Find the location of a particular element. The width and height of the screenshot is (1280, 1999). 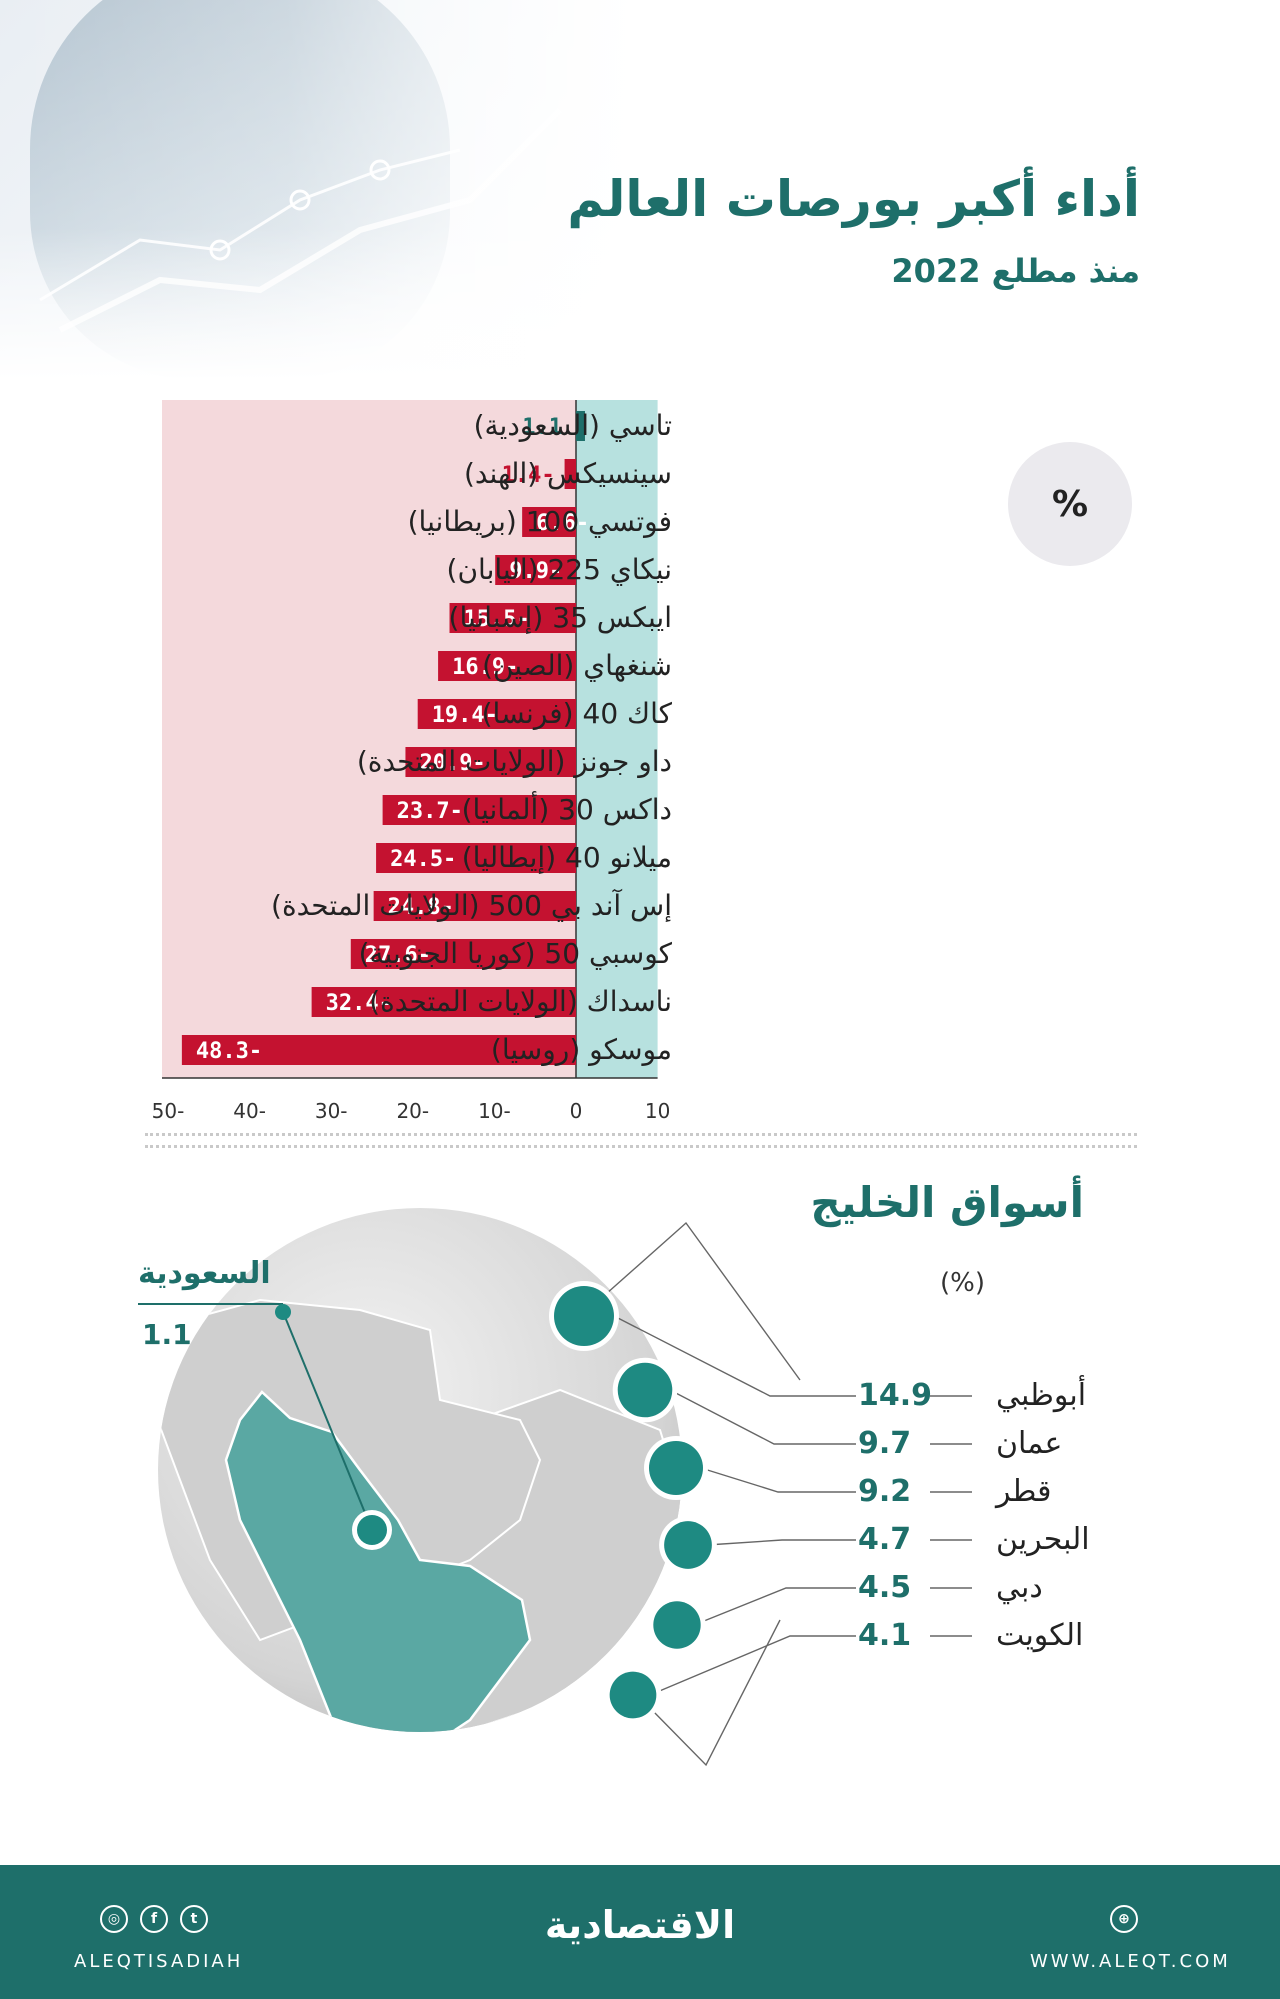

saudi-leader-line is located at coordinates (327, 1421).